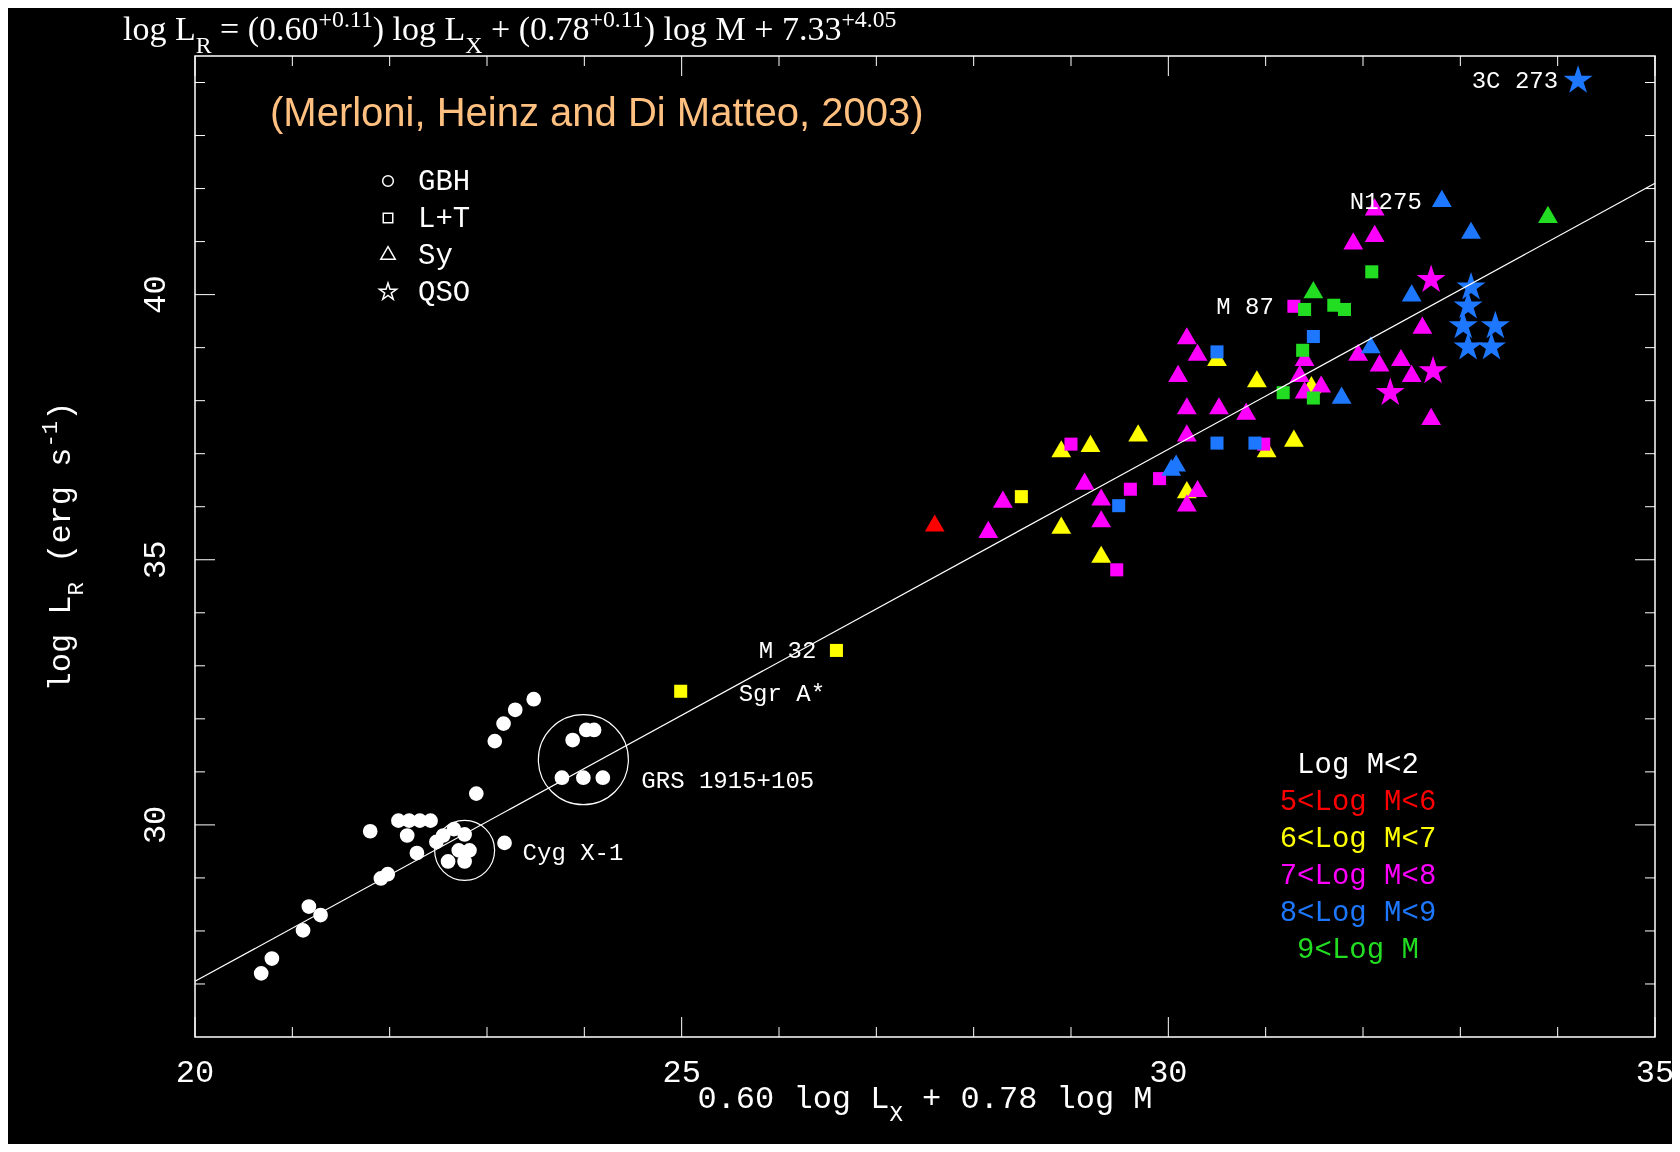 This screenshot has width=1680, height=1152. What do you see at coordinates (782, 695) in the screenshot?
I see `annotation: Sgr A*` at bounding box center [782, 695].